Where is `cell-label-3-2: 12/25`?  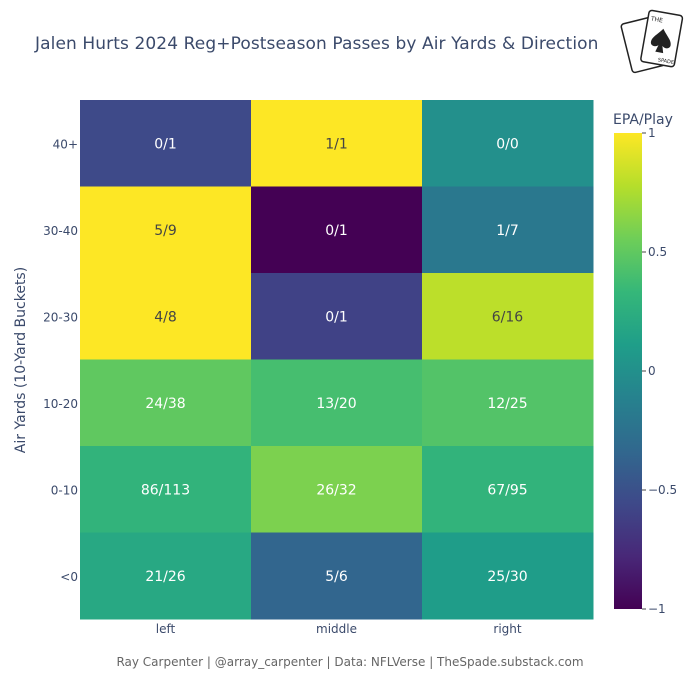 cell-label-3-2: 12/25 is located at coordinates (507, 404).